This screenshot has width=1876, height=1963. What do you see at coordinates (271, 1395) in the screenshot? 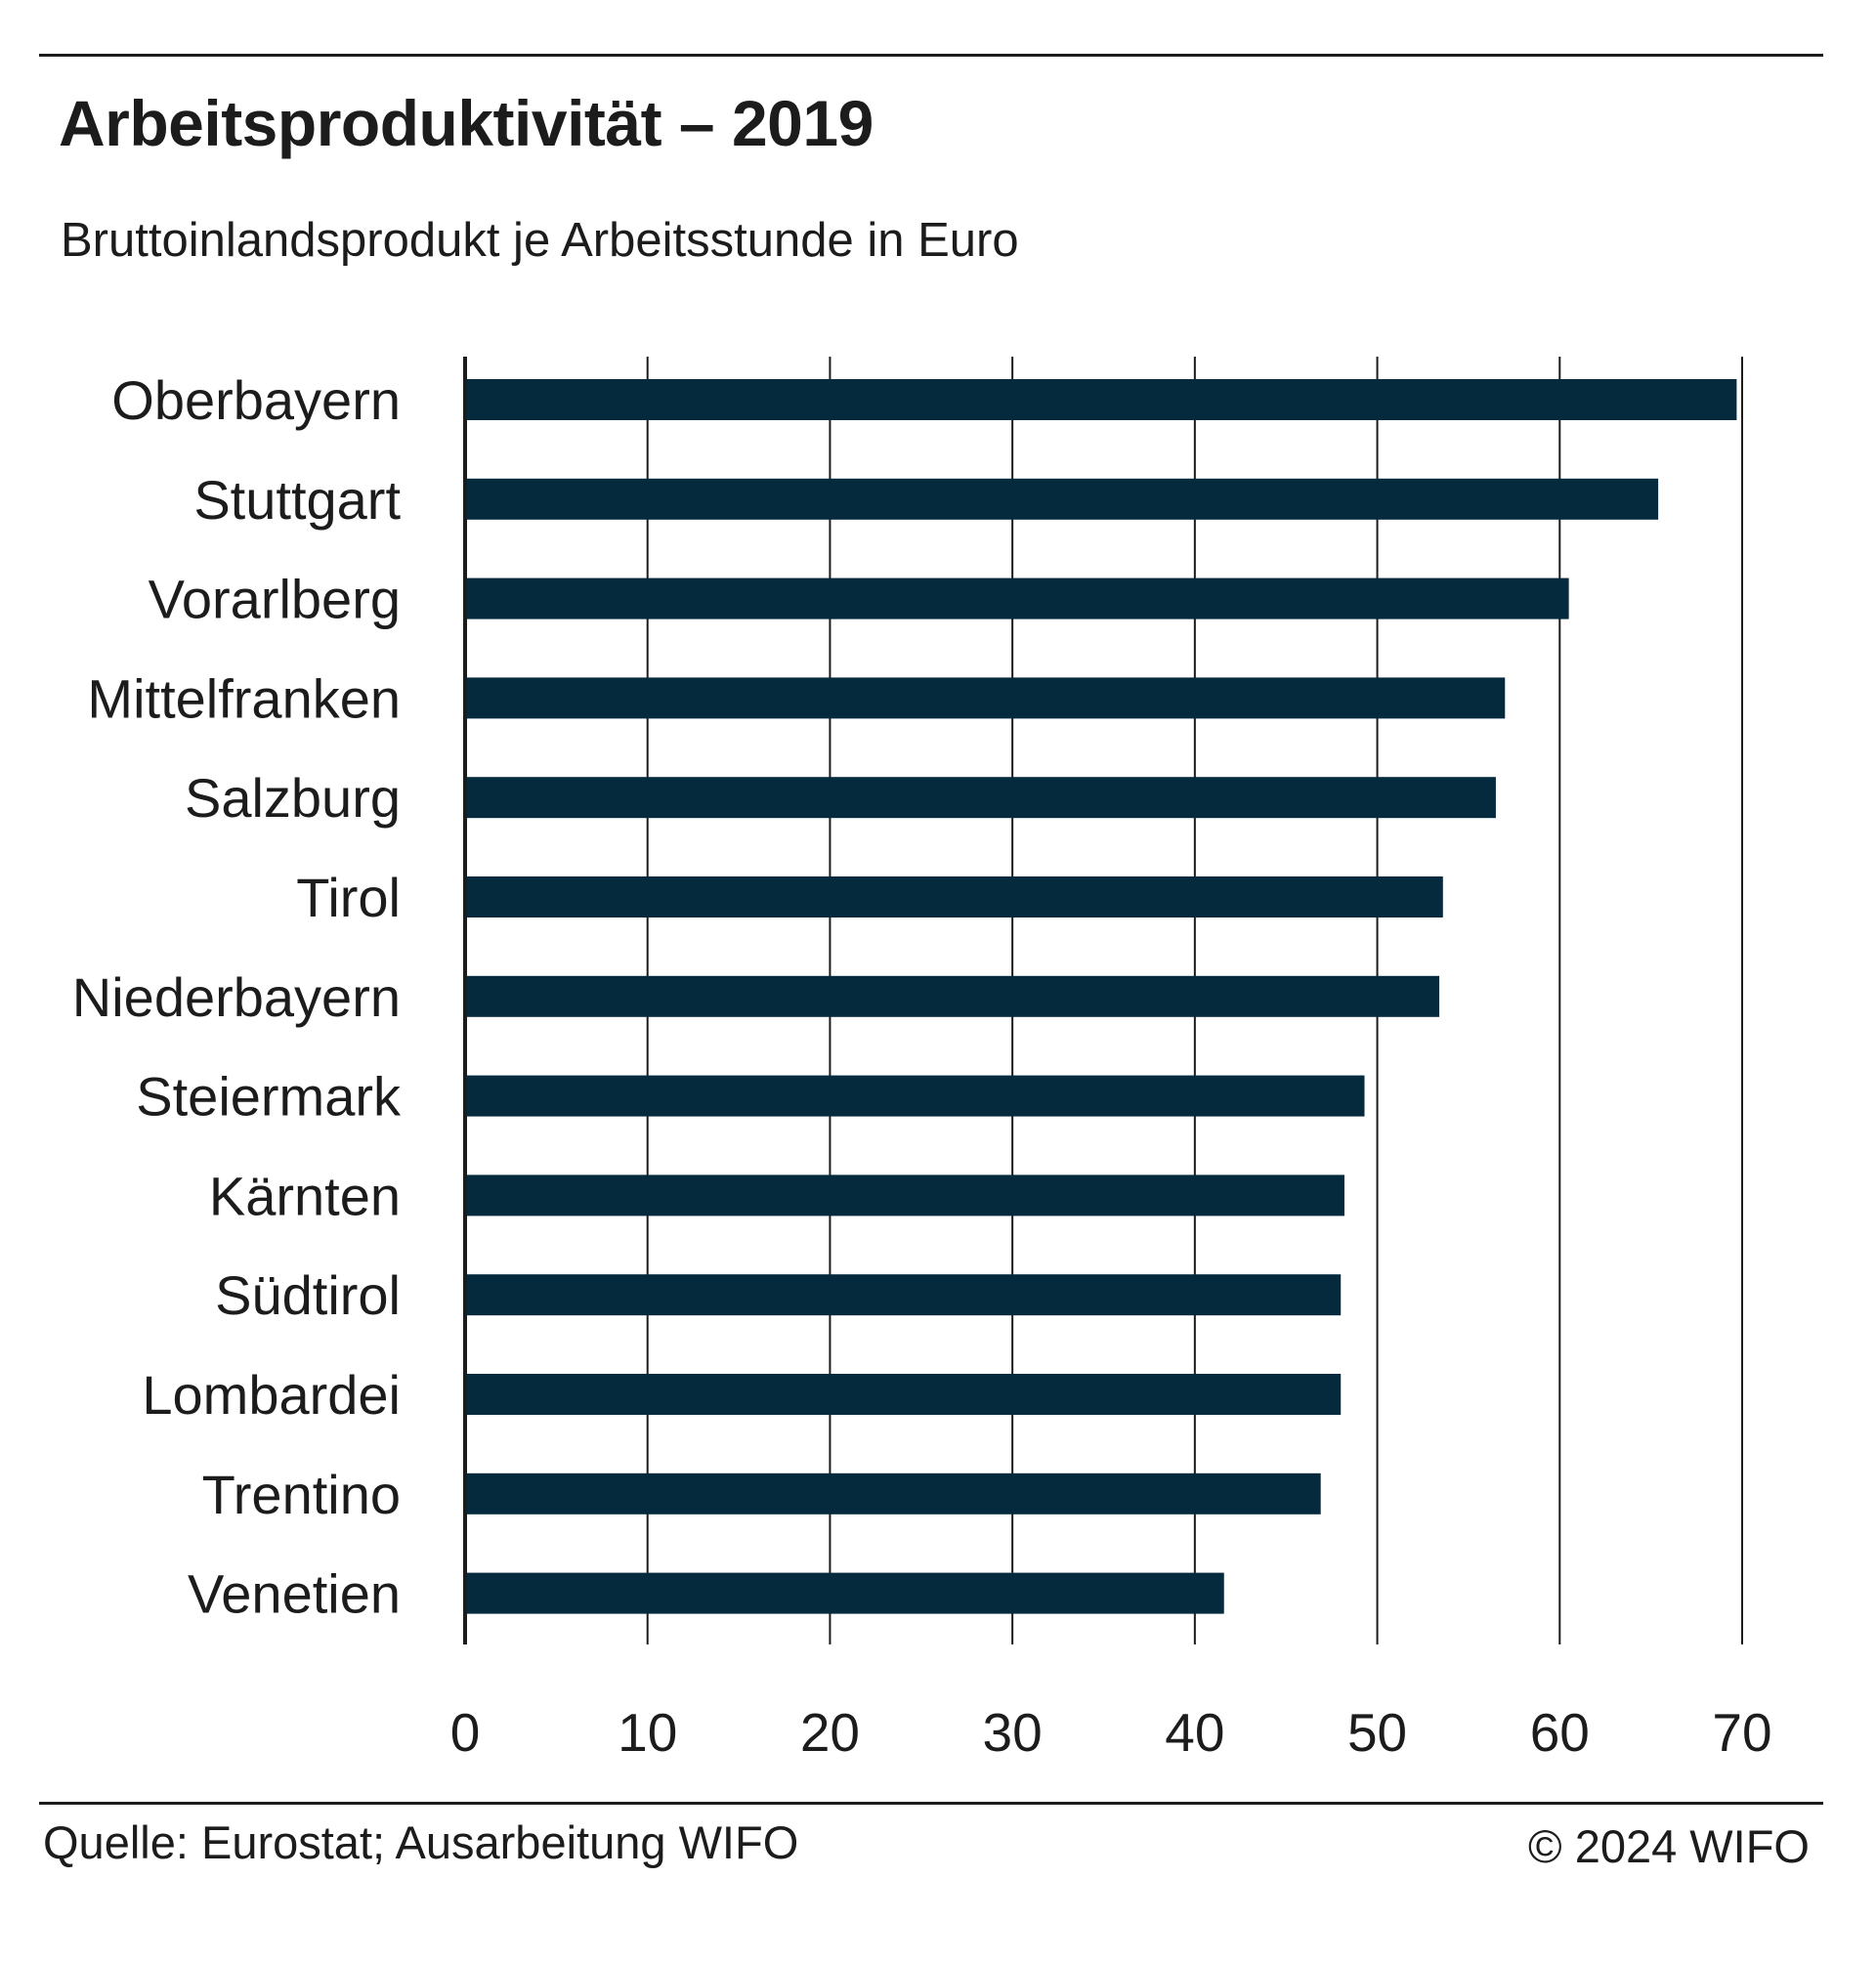
I see `category-label: Lombardei` at bounding box center [271, 1395].